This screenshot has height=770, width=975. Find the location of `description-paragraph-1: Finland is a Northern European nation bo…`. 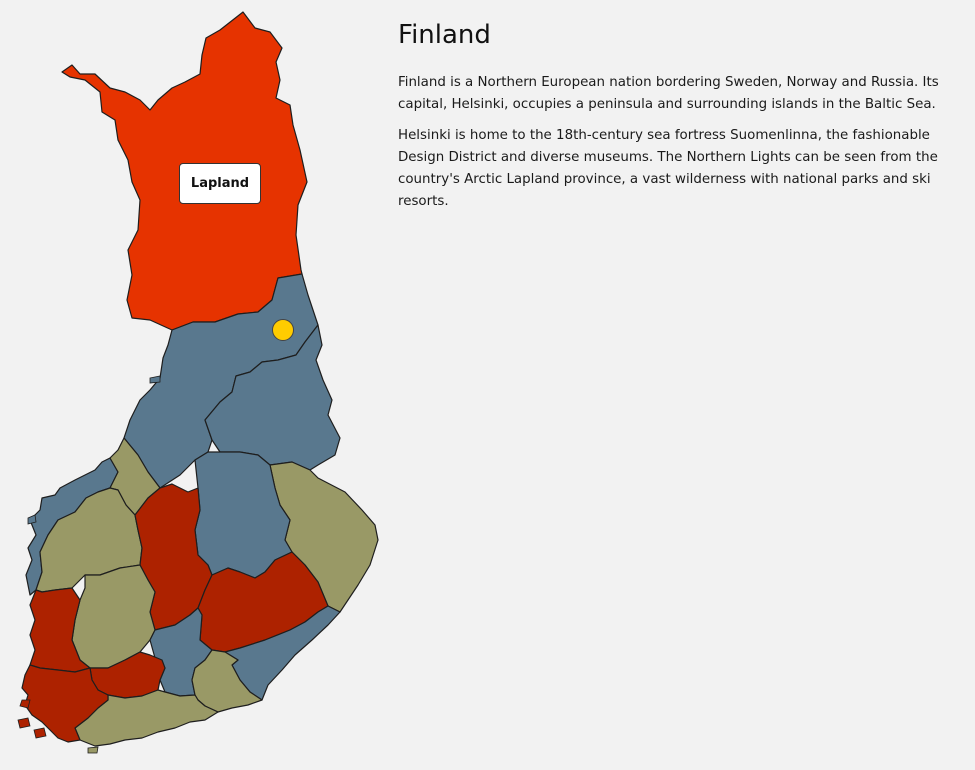

description-paragraph-1: Finland is a Northern European nation bo… is located at coordinates (668, 93).